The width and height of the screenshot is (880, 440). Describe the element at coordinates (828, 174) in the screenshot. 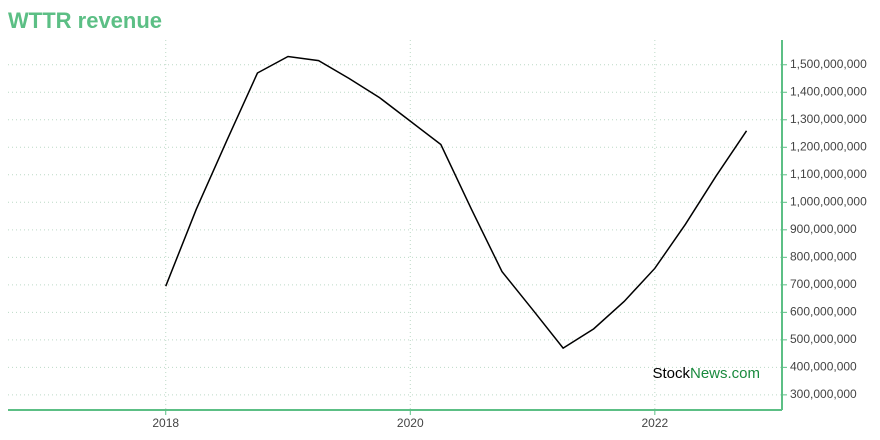

I see `y-tick-label: 1,100,000,000` at that location.